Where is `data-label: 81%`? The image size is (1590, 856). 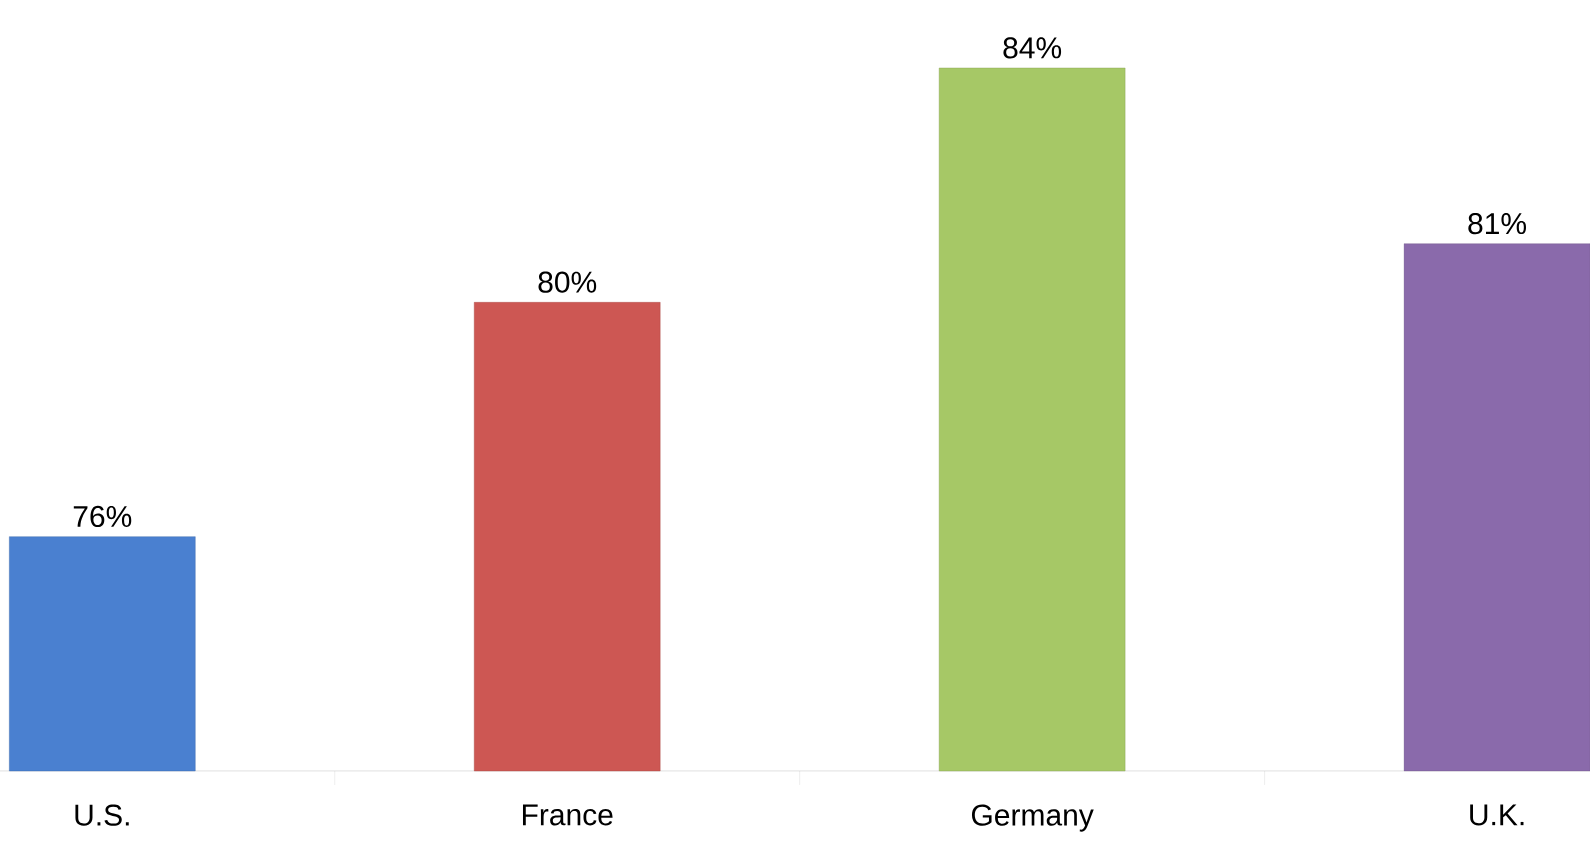 data-label: 81% is located at coordinates (1497, 223).